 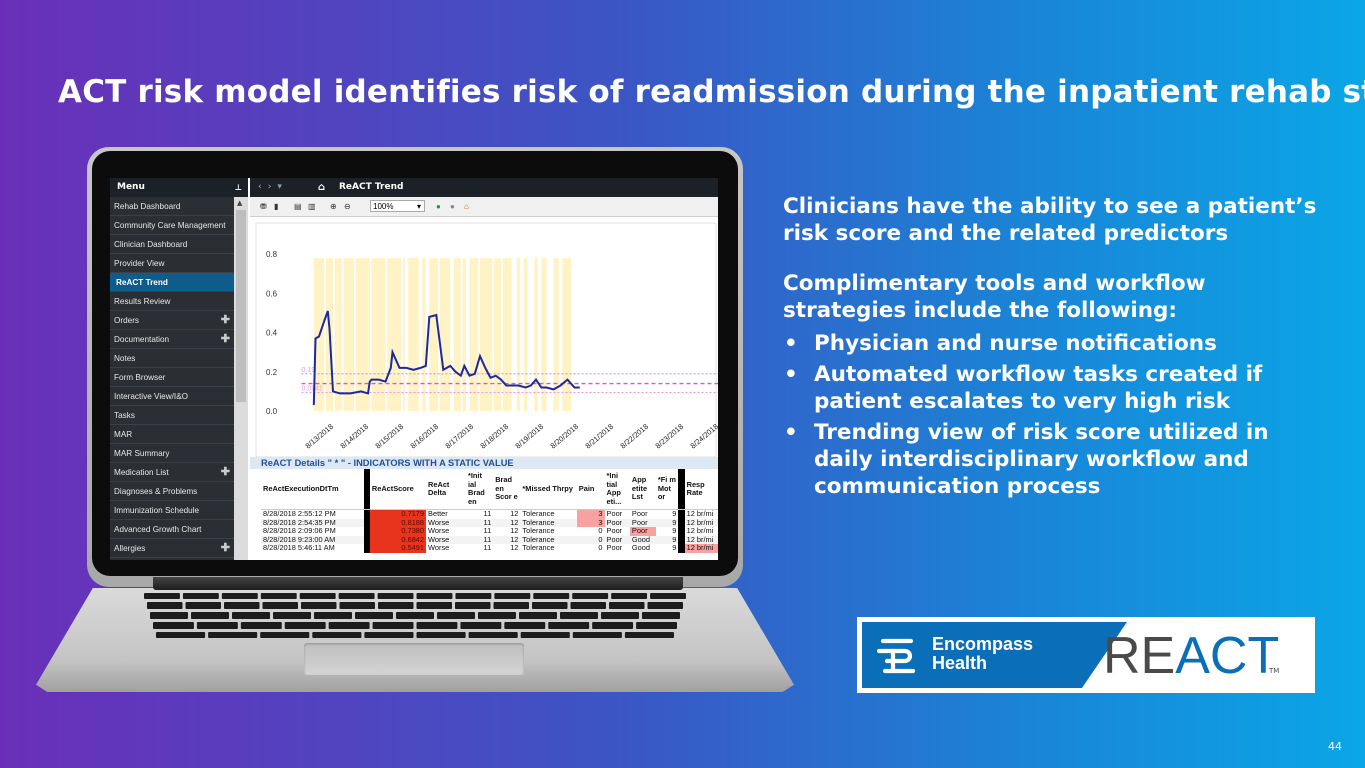 What do you see at coordinates (172, 377) in the screenshot?
I see `sidebar-item: Form Browser` at bounding box center [172, 377].